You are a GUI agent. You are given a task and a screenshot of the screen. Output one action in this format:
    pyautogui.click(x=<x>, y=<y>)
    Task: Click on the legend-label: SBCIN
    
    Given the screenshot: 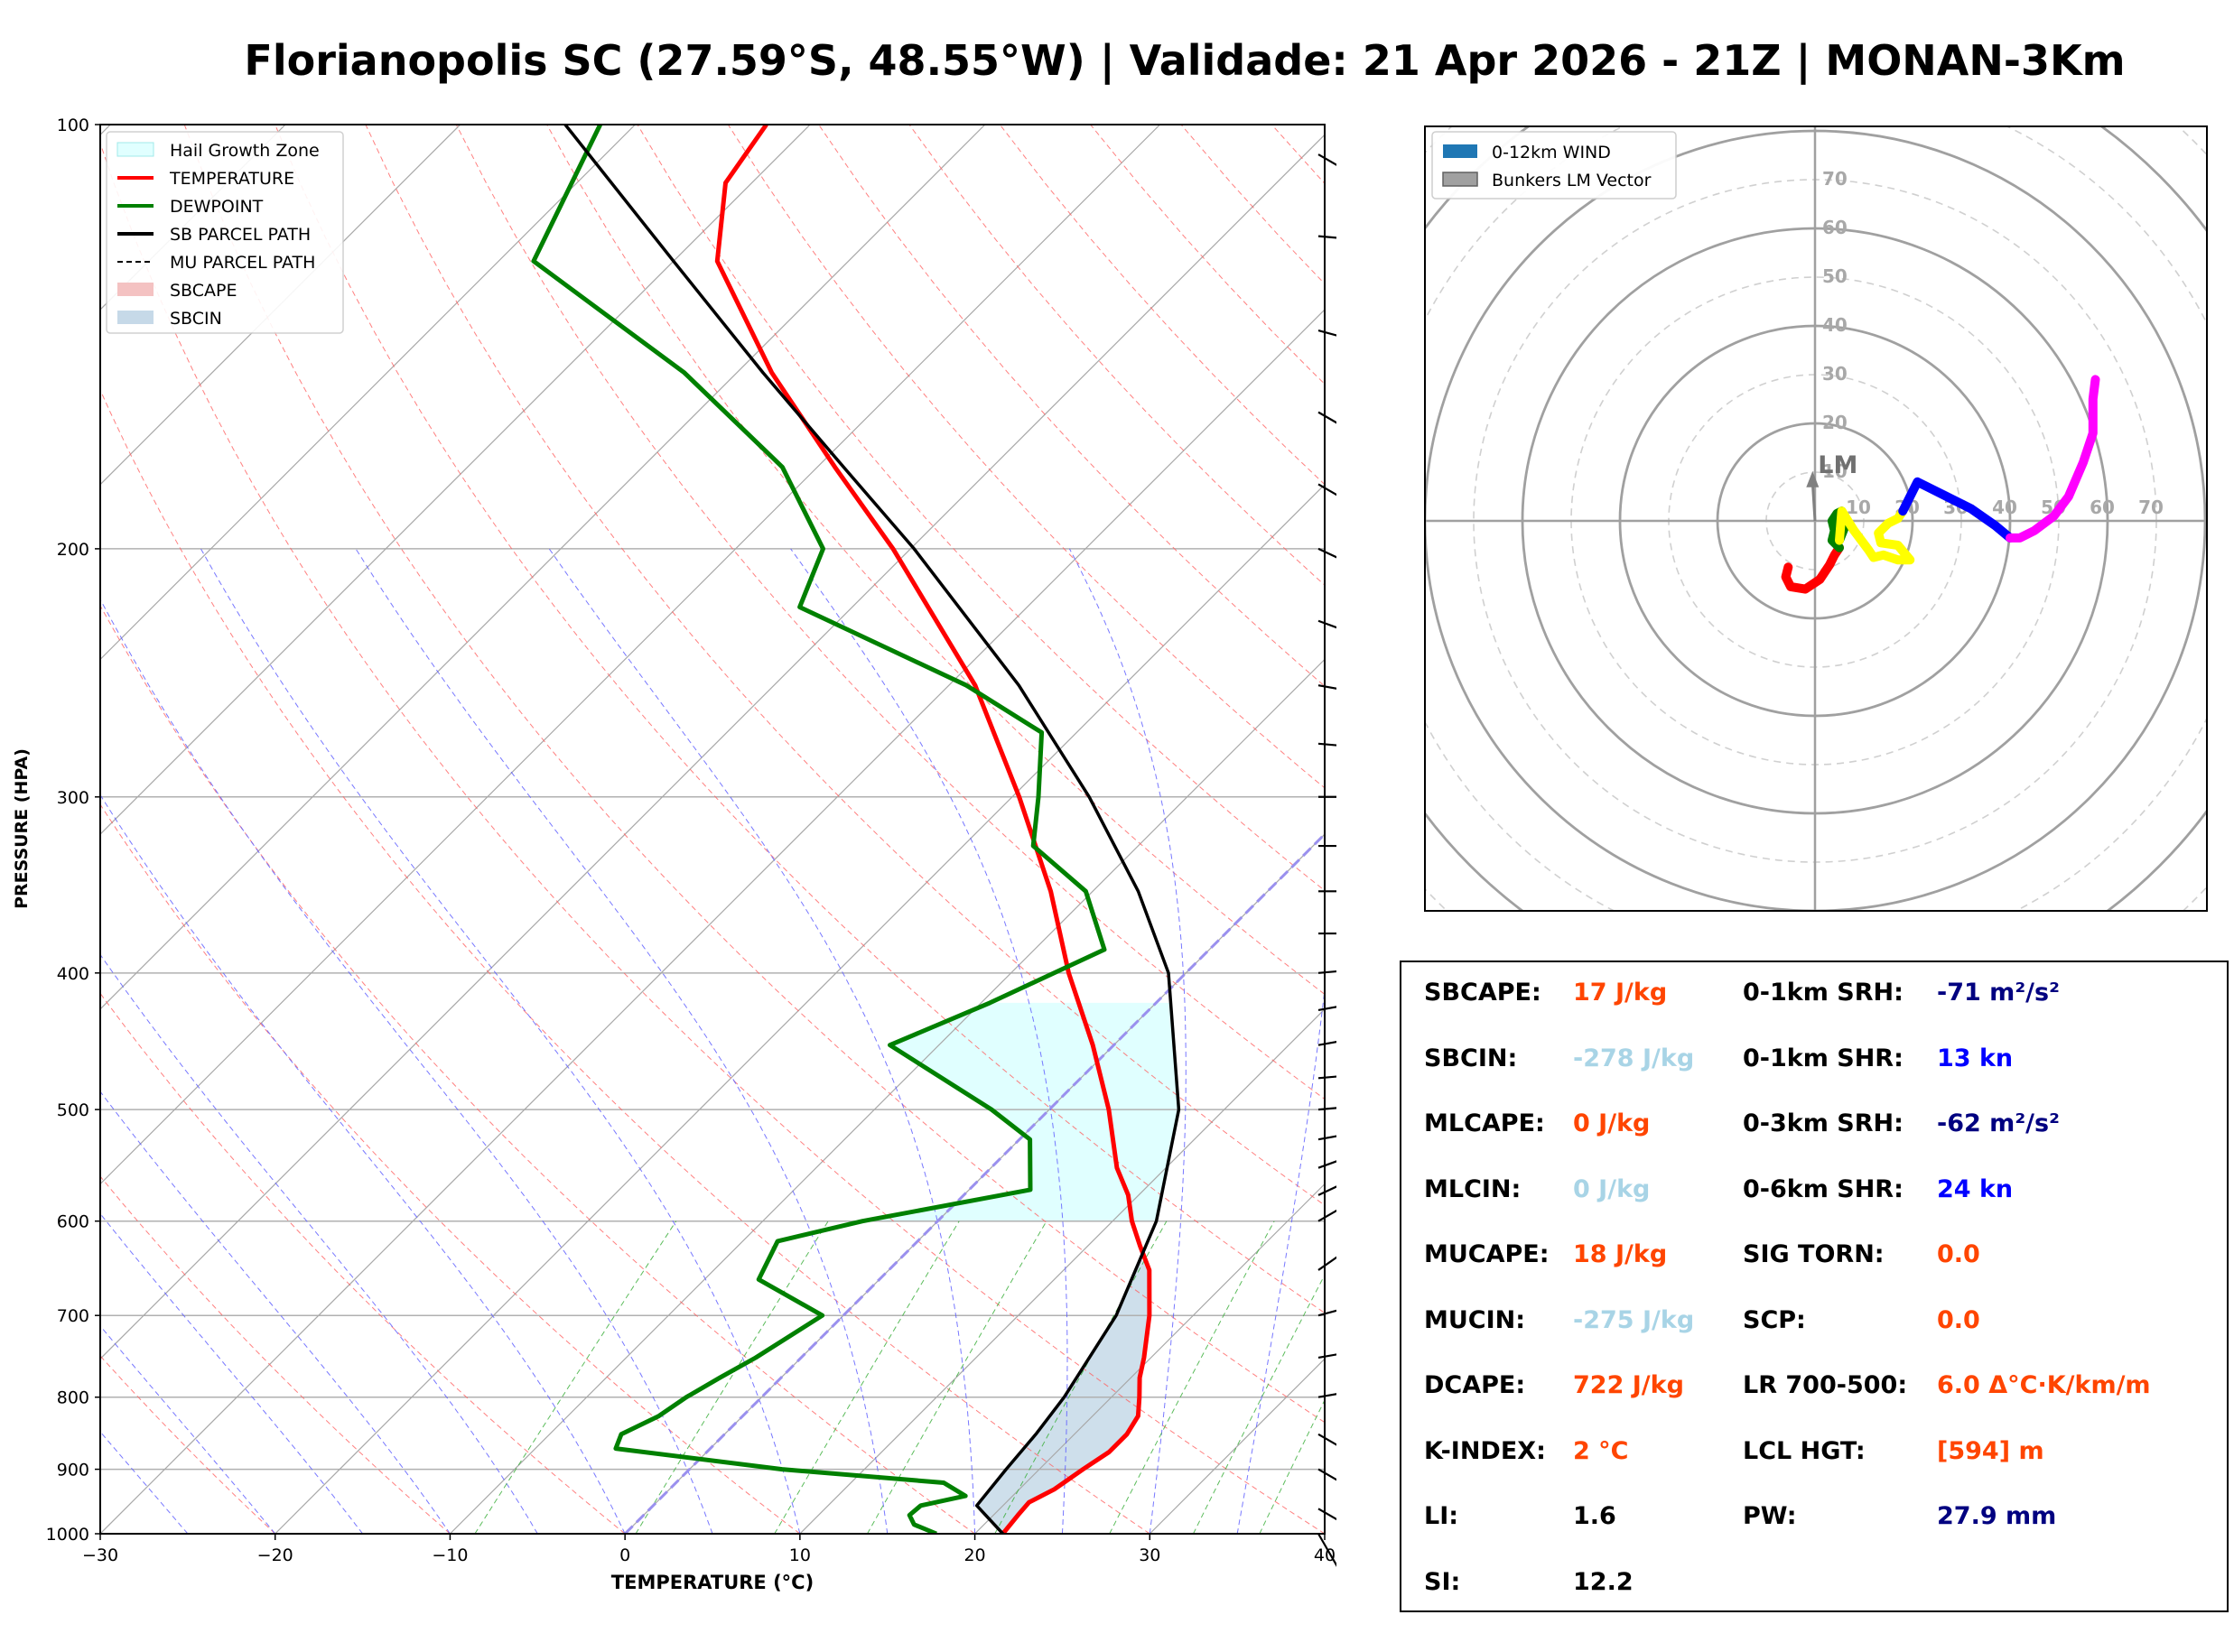 What is the action you would take?
    pyautogui.click(x=196, y=319)
    